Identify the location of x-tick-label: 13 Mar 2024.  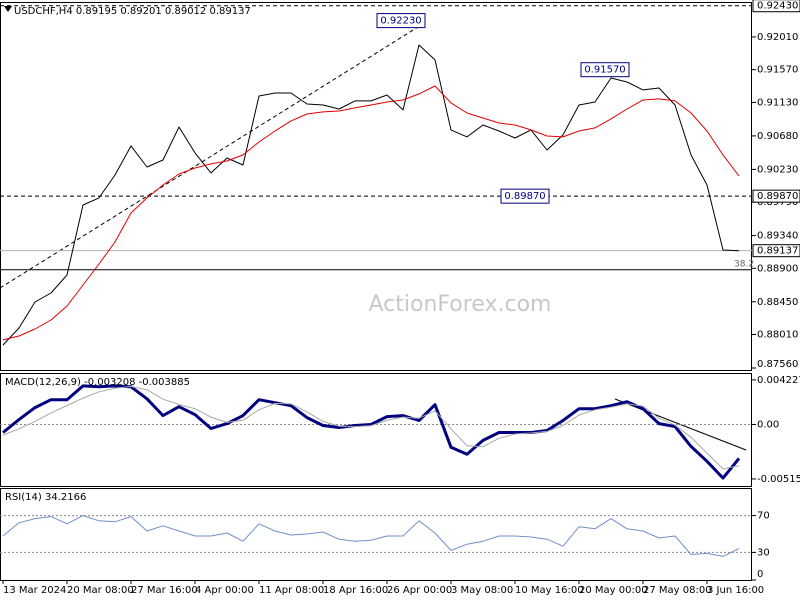
(34, 590).